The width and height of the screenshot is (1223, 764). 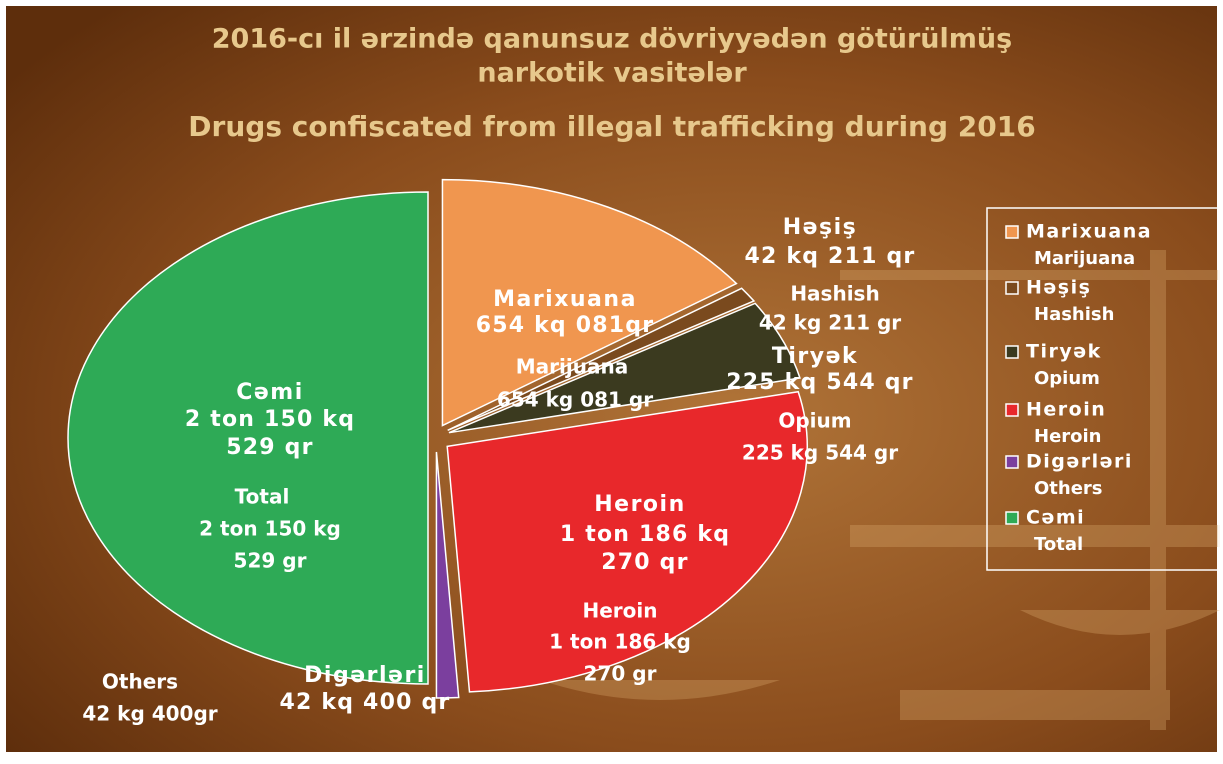 What do you see at coordinates (575, 400) in the screenshot?
I see `data-label-en: 654 kg 081 gr` at bounding box center [575, 400].